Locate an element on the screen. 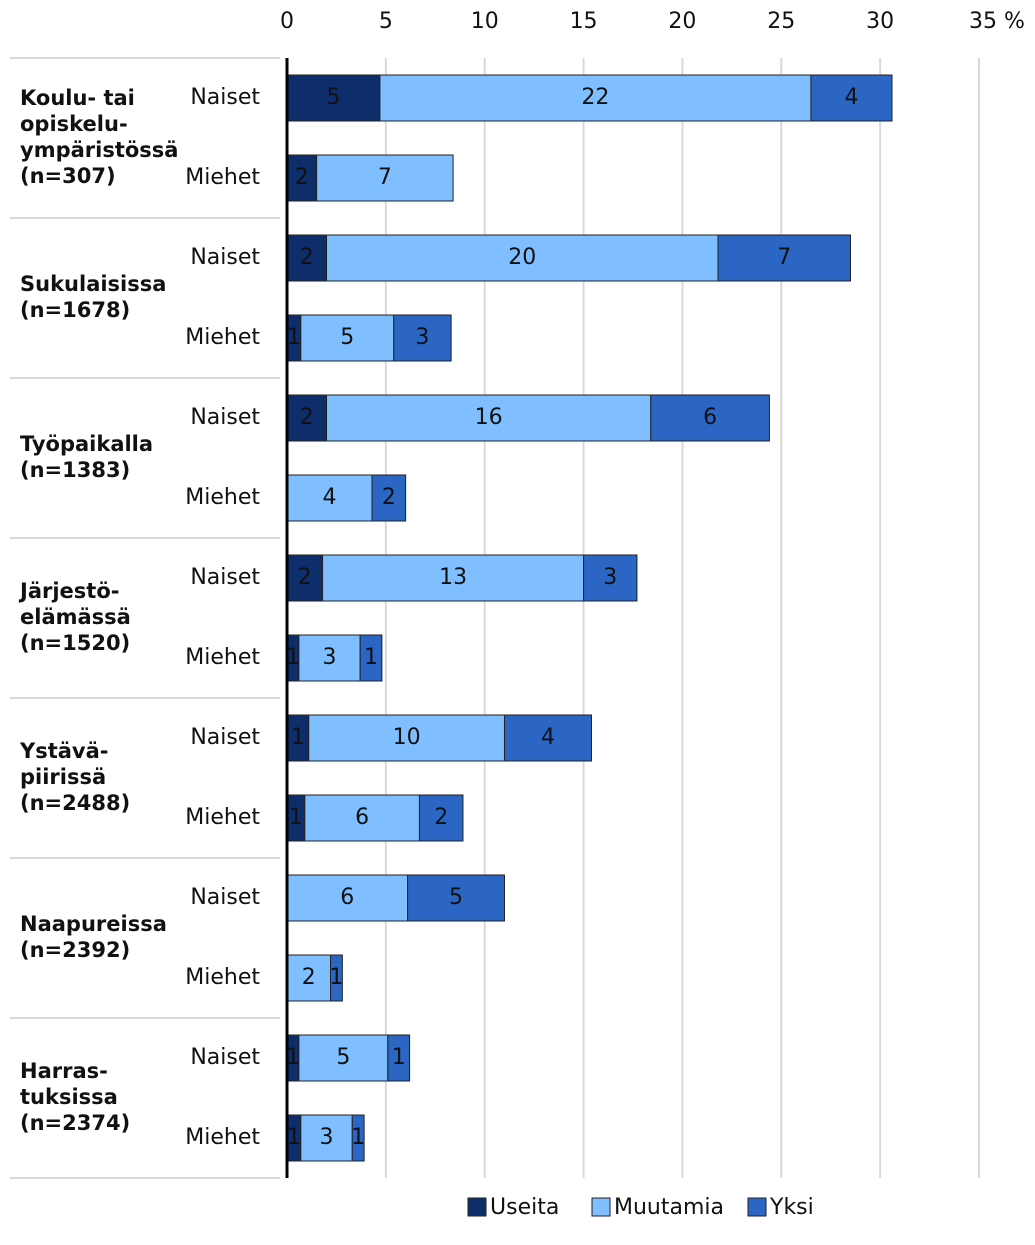 This screenshot has height=1245, width=1035. x-tick-label: 15 is located at coordinates (584, 21).